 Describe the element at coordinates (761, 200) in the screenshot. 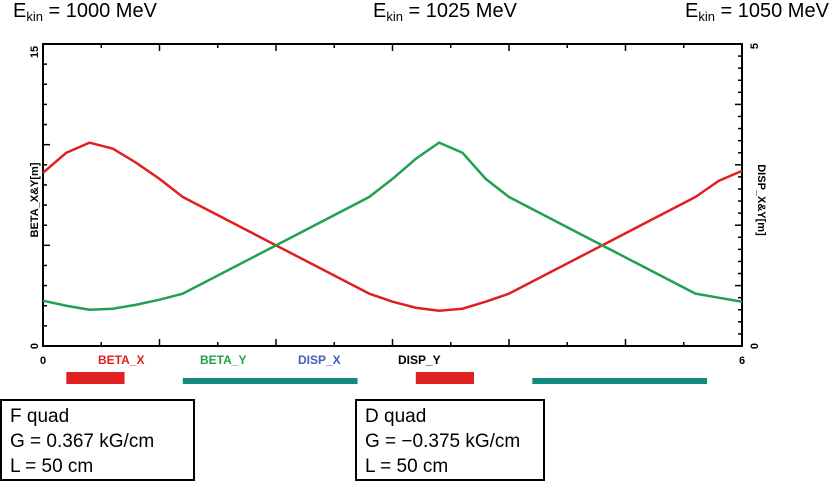

I see `y-axis-label-right: DISP_X&Y[m]` at that location.